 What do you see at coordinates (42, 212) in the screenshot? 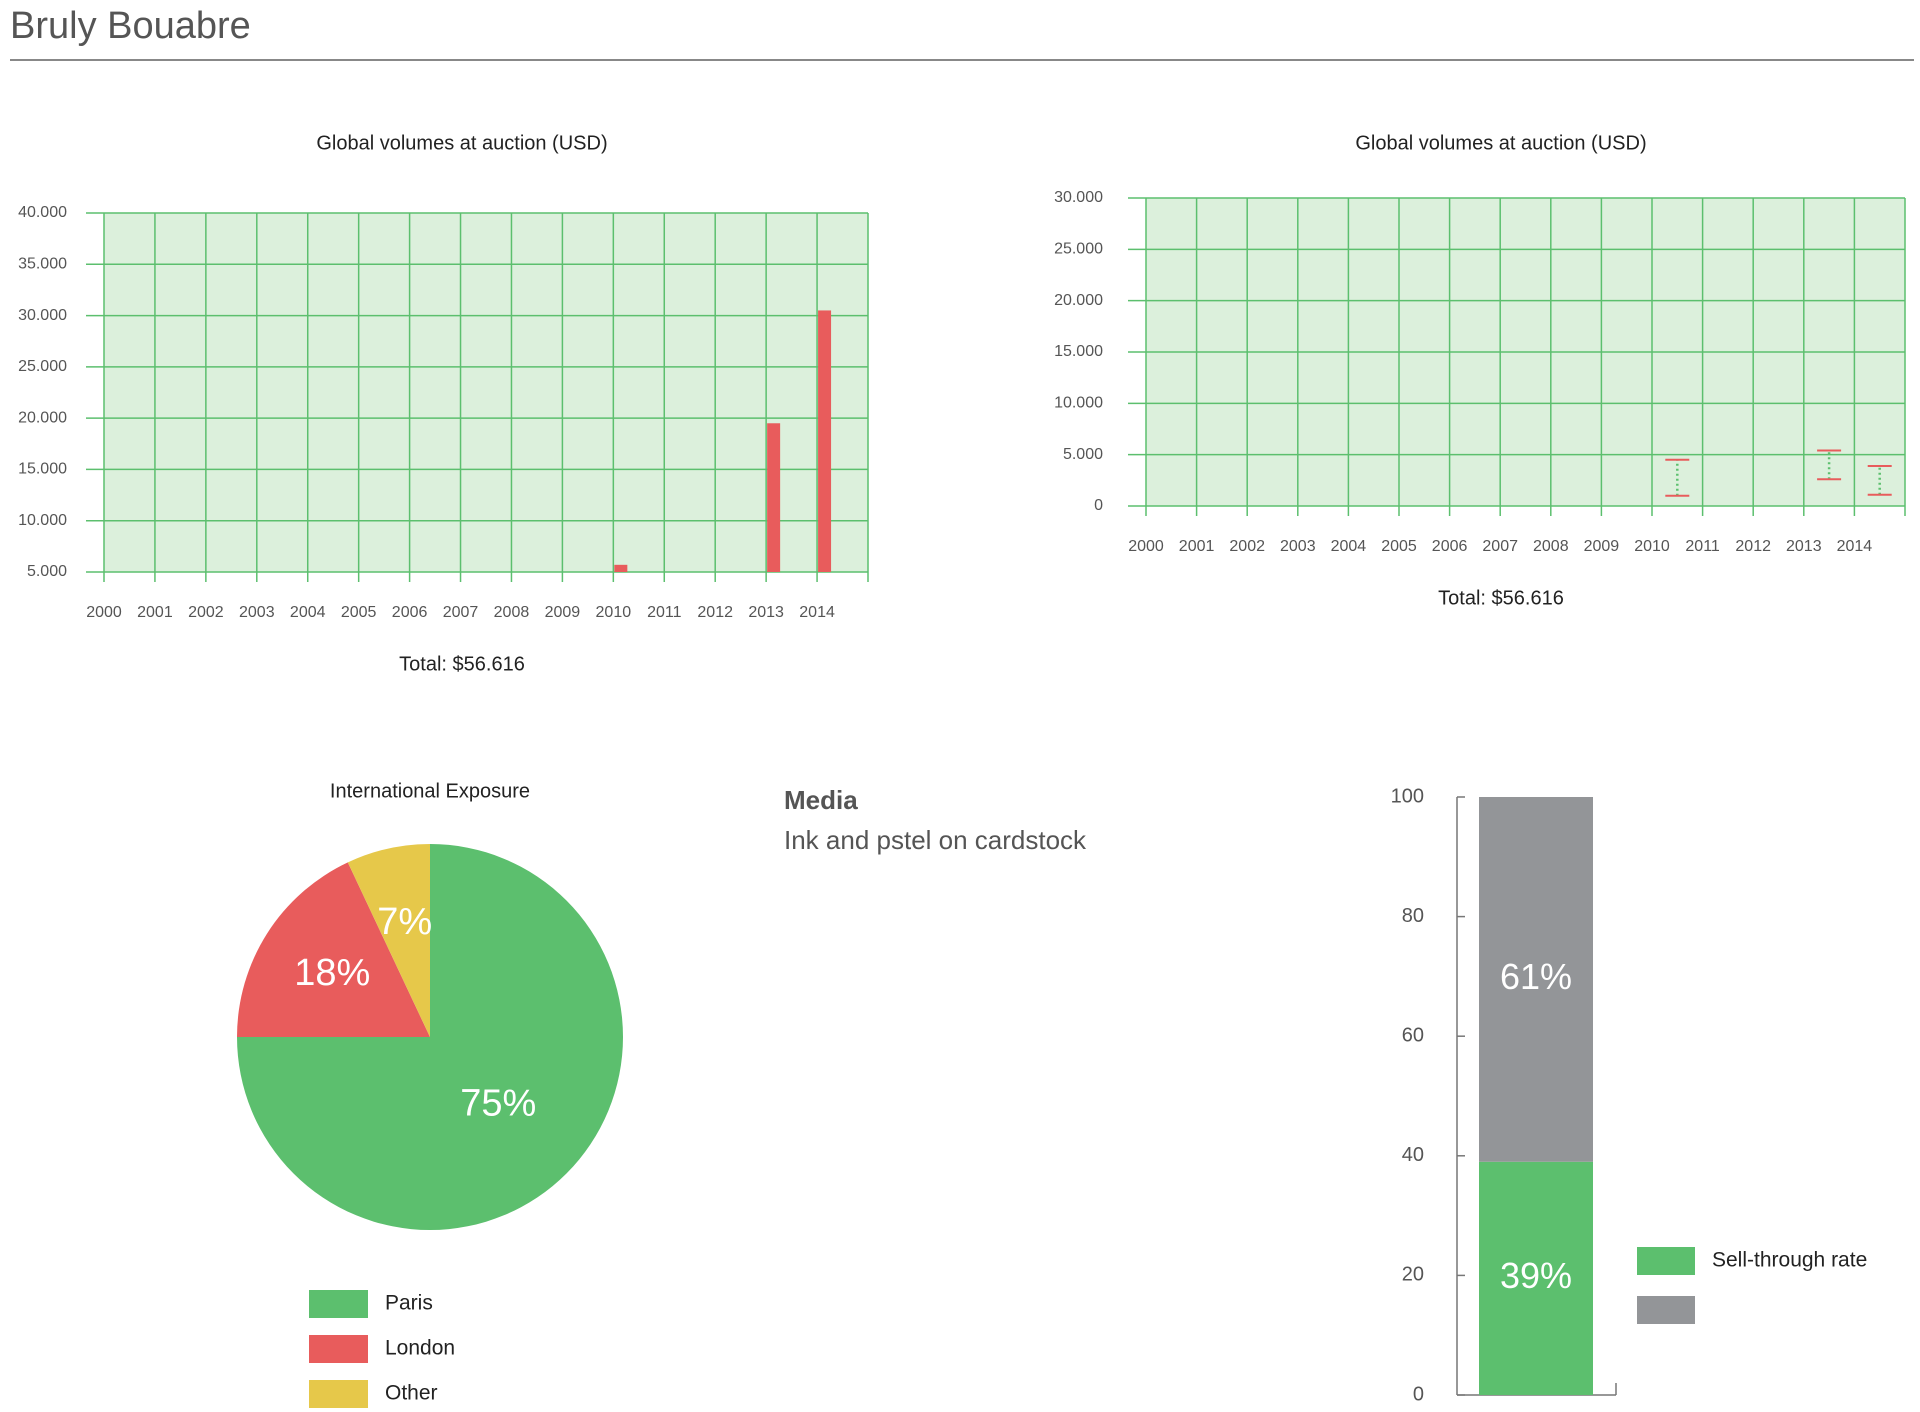
I see `y-tick-label: 40.000` at bounding box center [42, 212].